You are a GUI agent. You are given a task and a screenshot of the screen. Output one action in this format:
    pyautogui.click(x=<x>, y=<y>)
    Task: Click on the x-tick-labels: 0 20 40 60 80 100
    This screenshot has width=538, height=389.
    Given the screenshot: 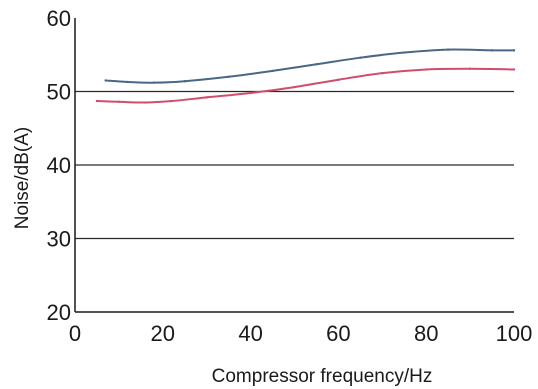 What is the action you would take?
    pyautogui.click(x=300, y=333)
    